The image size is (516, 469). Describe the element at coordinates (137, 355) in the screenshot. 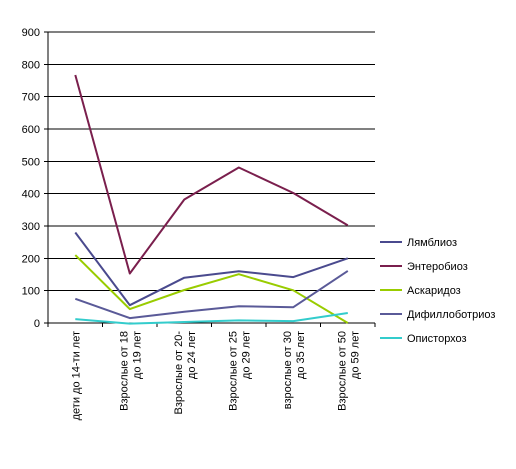

I see `x-category-label: до 19 лет` at that location.